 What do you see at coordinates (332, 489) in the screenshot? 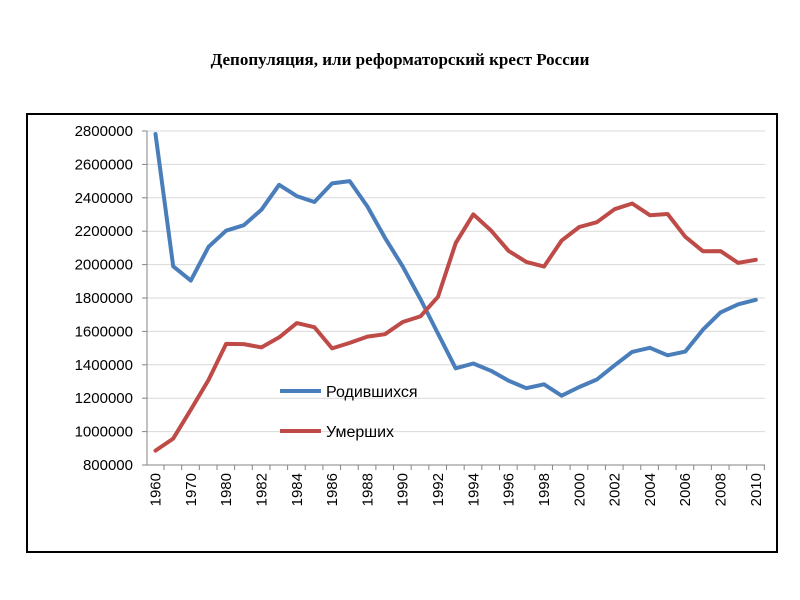
I see `x-tick-label: 1986` at bounding box center [332, 489].